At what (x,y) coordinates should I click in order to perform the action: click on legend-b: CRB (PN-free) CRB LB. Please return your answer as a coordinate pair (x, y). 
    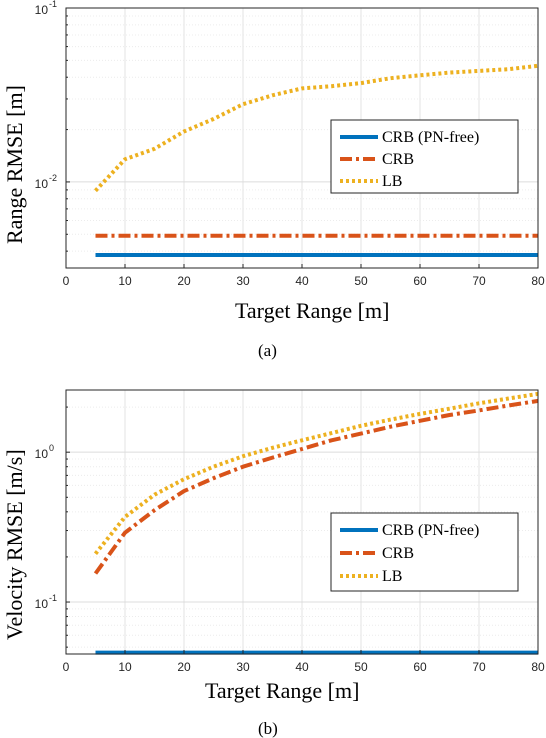
    Looking at the image, I should click on (424, 552).